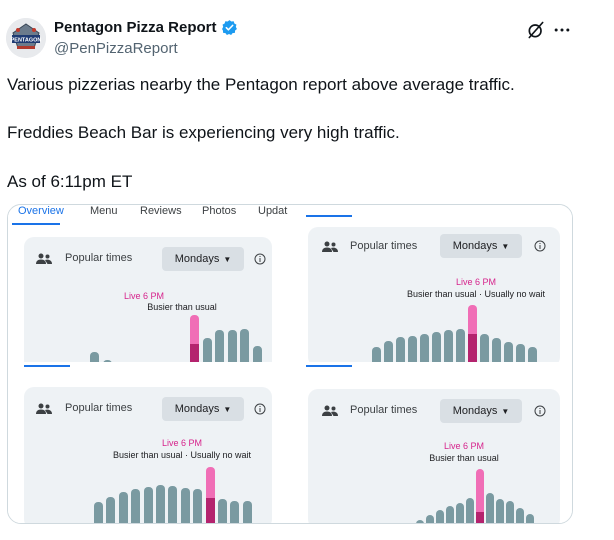  I want to click on grid-divider, so click(290, 363).